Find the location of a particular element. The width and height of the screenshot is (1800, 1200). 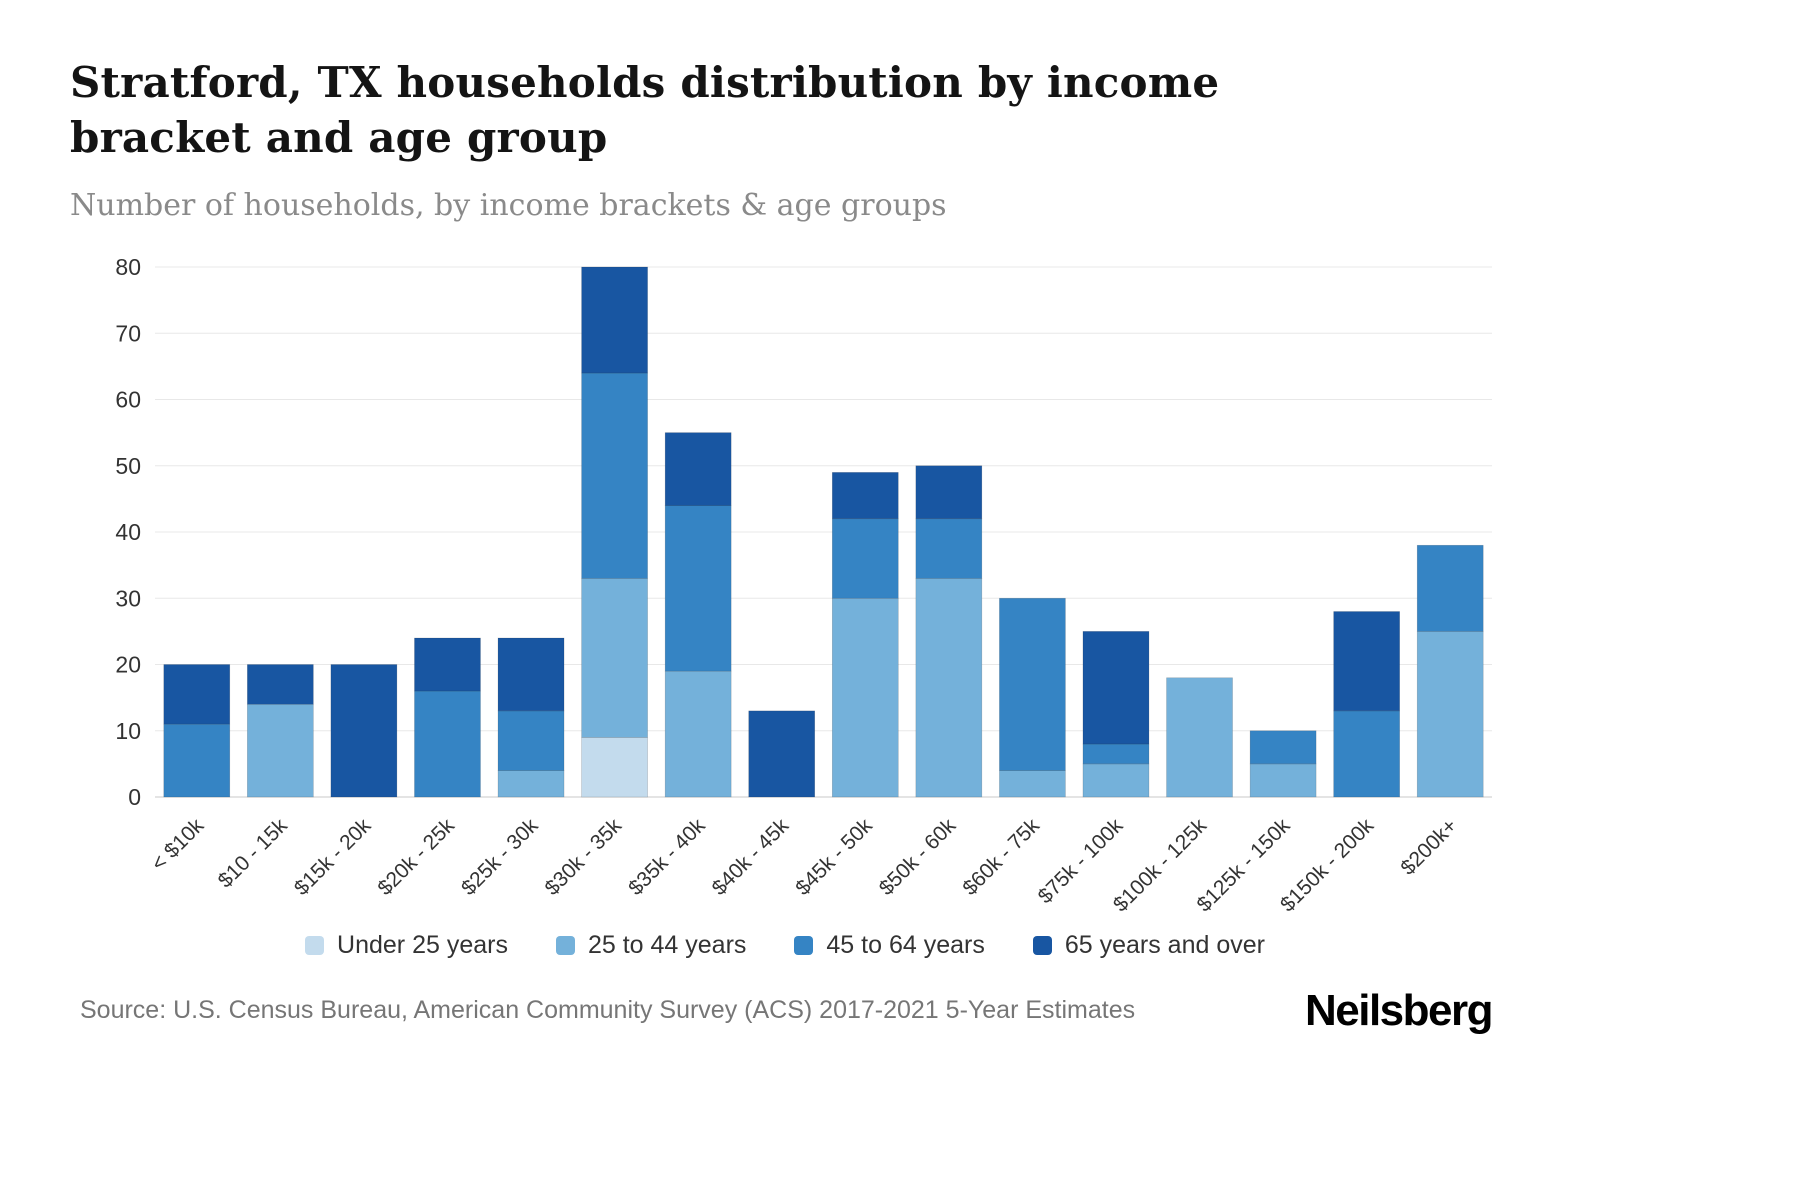

bar-segment-30k-35k-45-to-64-years is located at coordinates (614, 475).